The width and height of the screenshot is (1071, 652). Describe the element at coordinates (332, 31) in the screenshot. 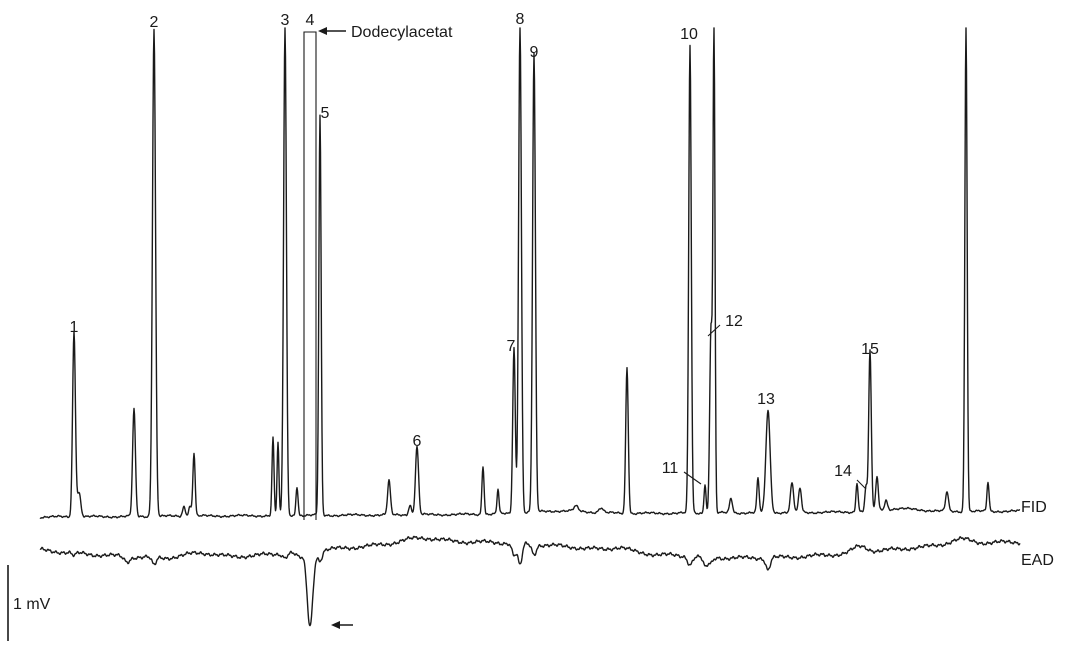

I see `reference-arrow` at that location.